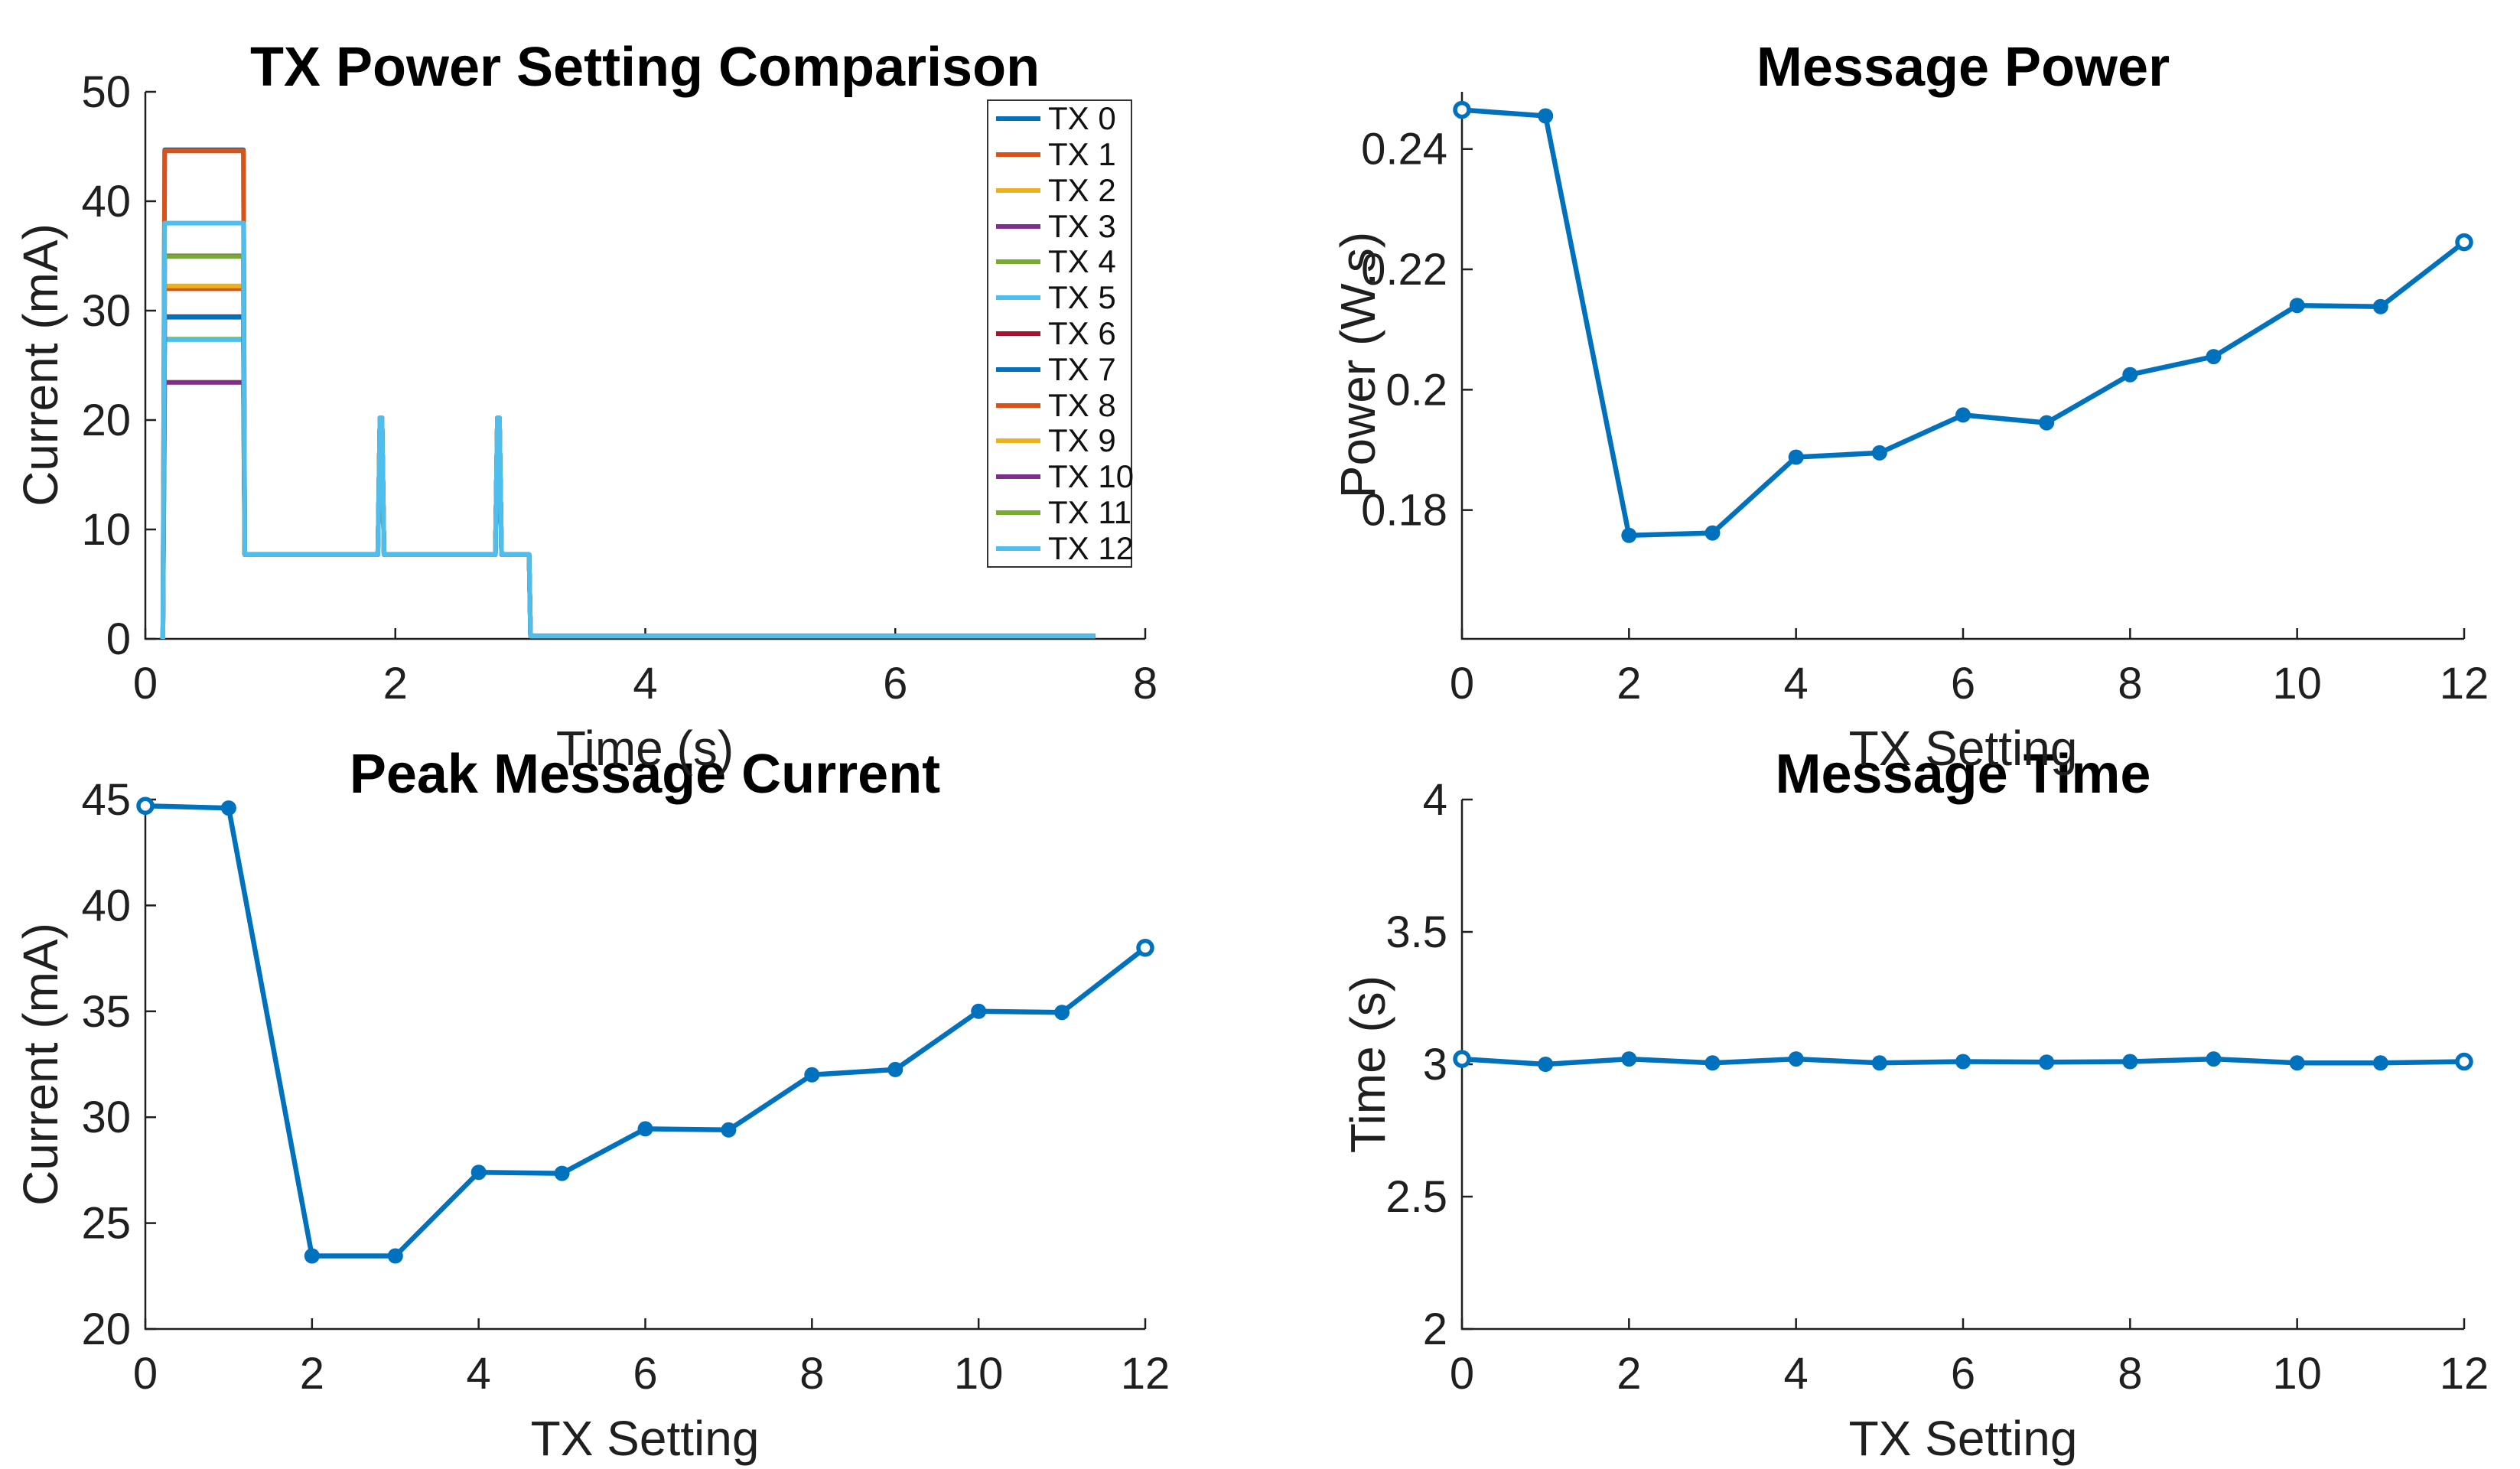 The width and height of the screenshot is (2520, 1469). I want to click on ylabel-current-top: Current (mA), so click(40, 365).